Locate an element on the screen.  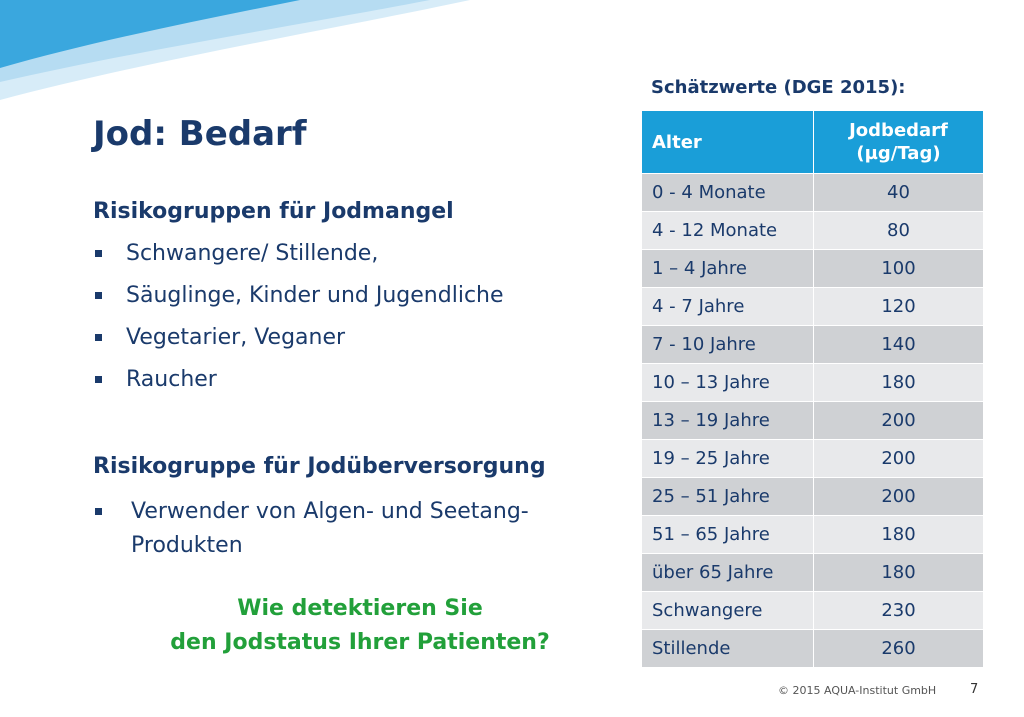
list-item: Säuglinge, Kinder und Jugendliche is located at coordinates (343, 303).